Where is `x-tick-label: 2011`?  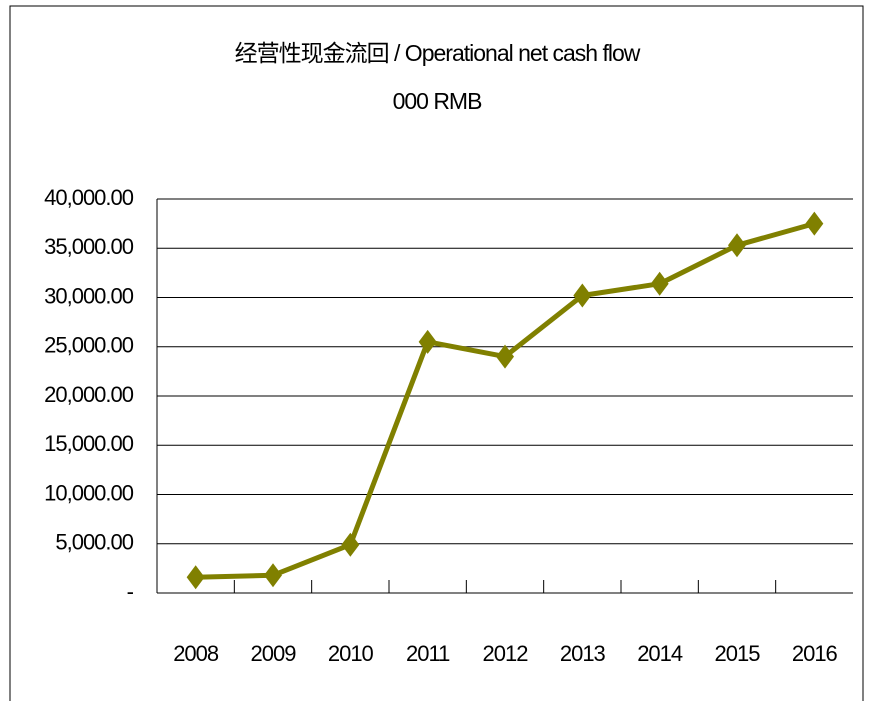
x-tick-label: 2011 is located at coordinates (428, 653).